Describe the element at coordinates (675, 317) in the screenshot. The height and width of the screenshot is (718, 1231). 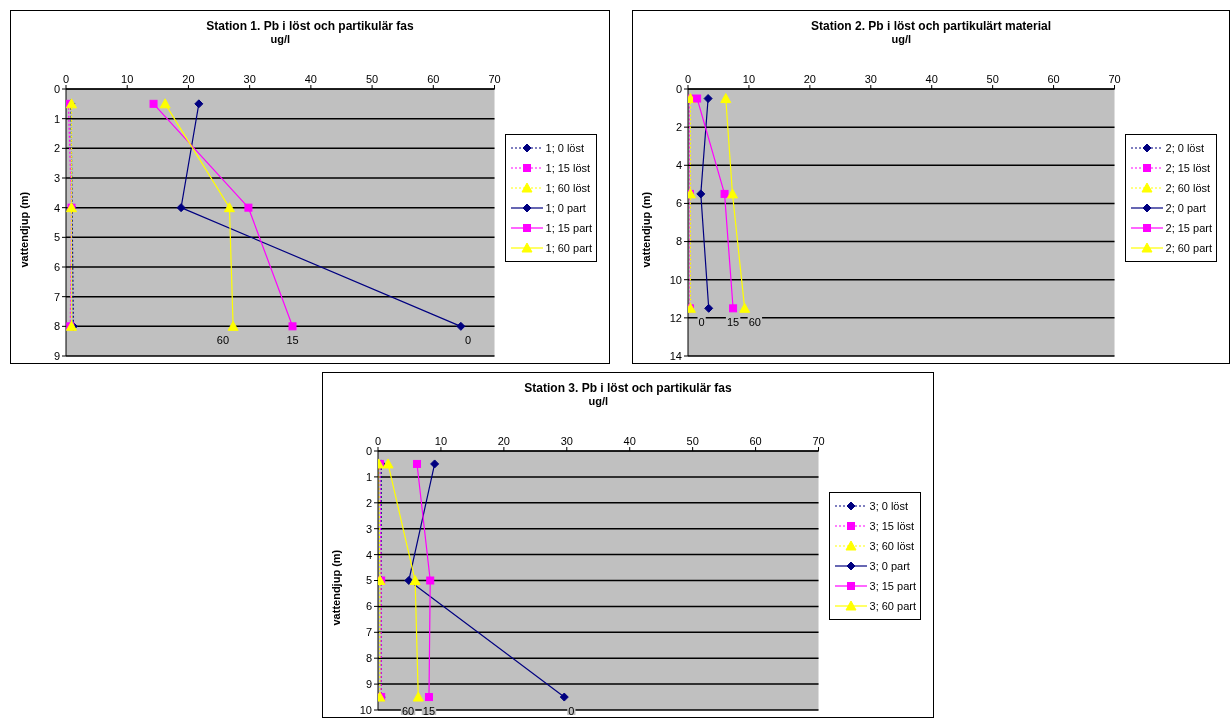
I see `y-tick-label: 12` at that location.